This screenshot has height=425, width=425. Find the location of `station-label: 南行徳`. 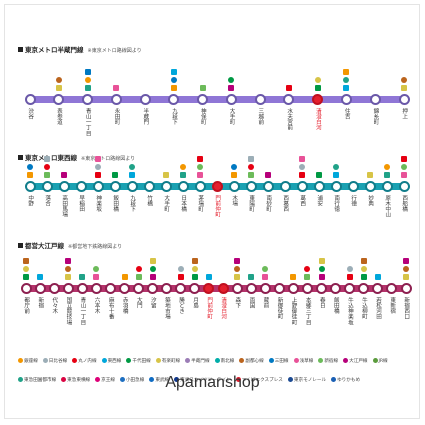

station-label: 南行徳 is located at coordinates (336, 203).